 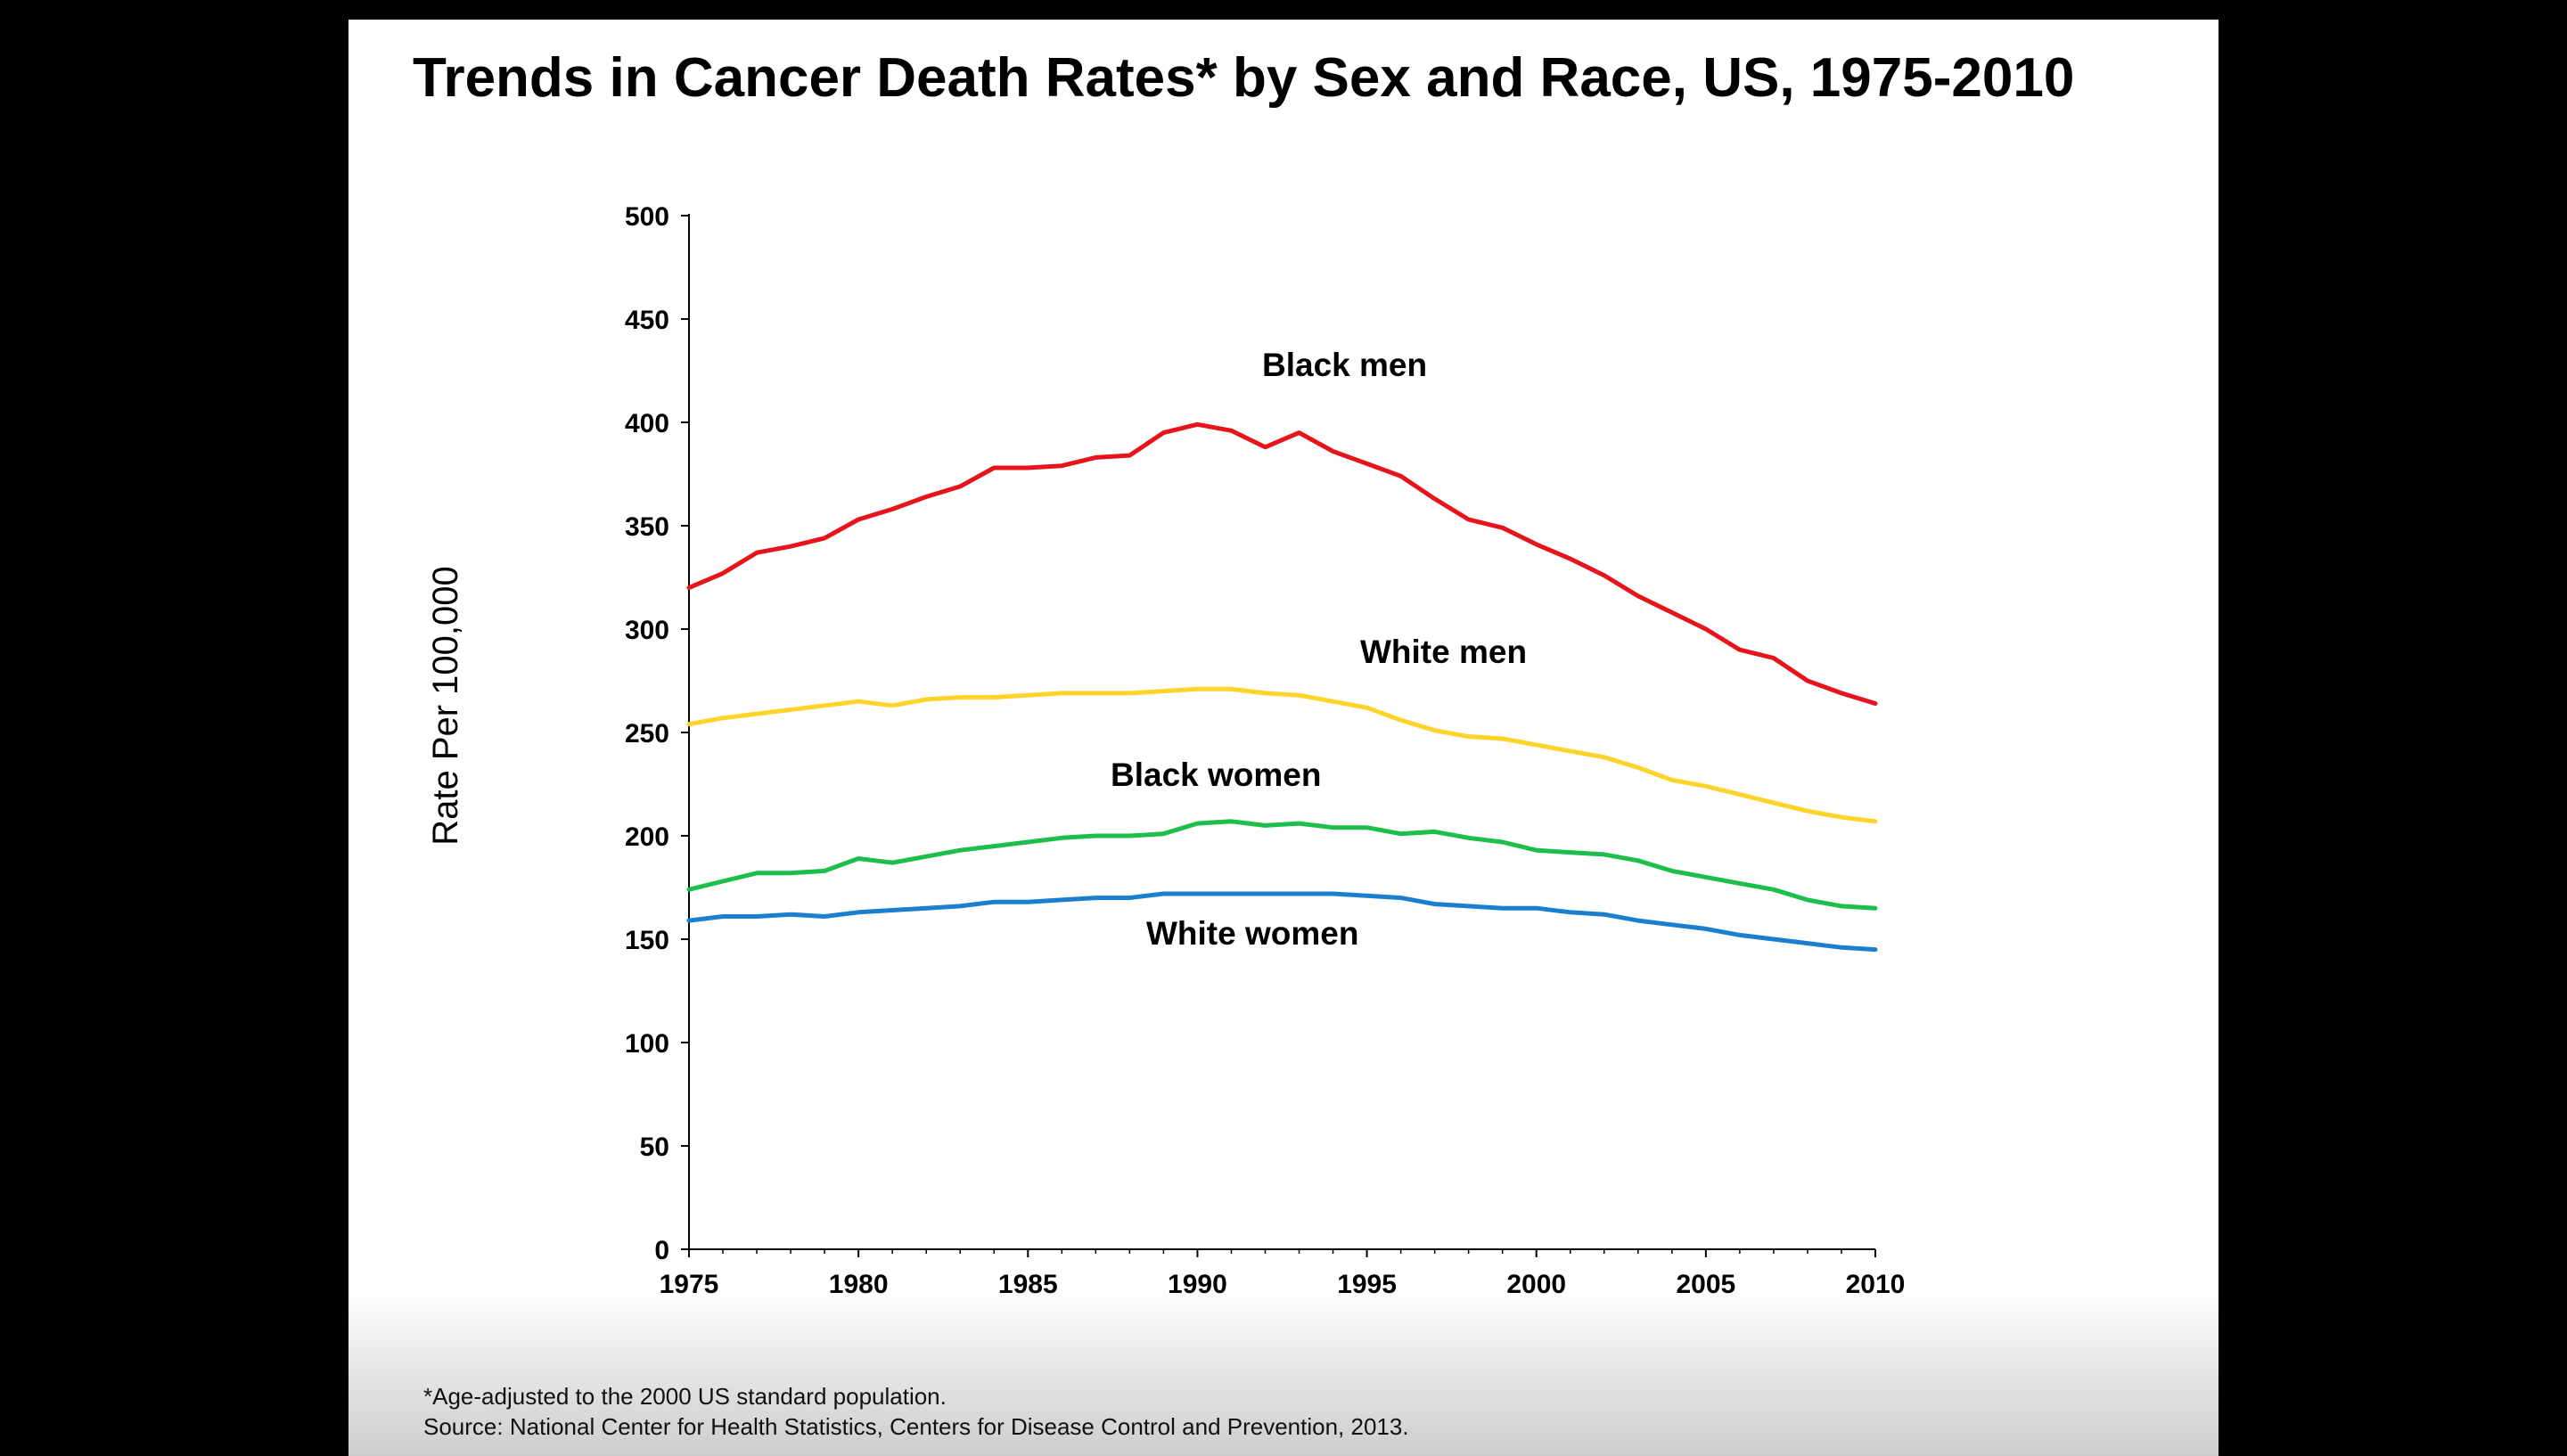 I want to click on series-label-black-men: Black men, so click(x=1345, y=365).